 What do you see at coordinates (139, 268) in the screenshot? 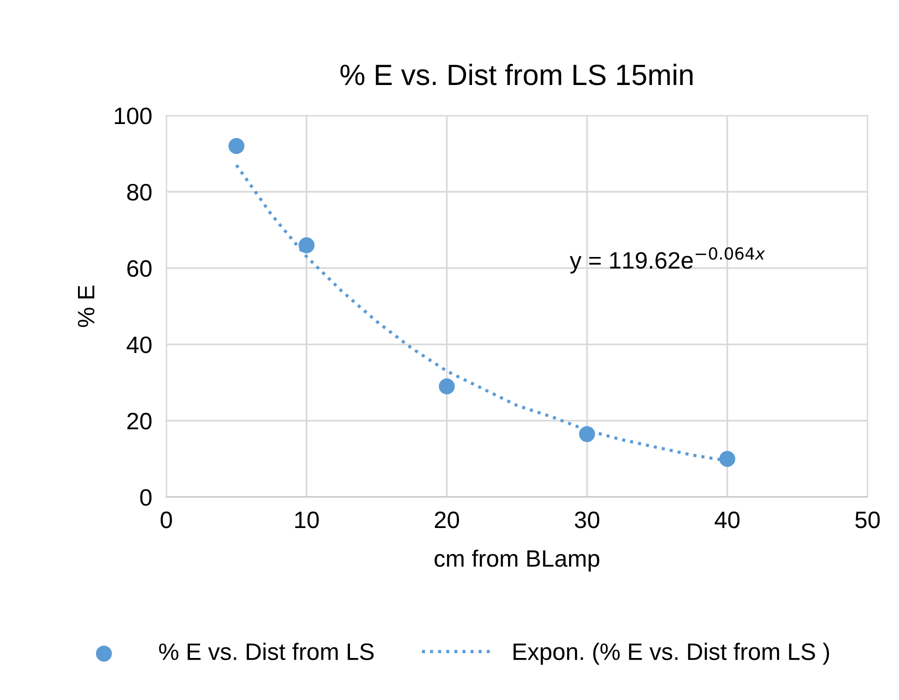
I see `y-tick-label: 60` at bounding box center [139, 268].